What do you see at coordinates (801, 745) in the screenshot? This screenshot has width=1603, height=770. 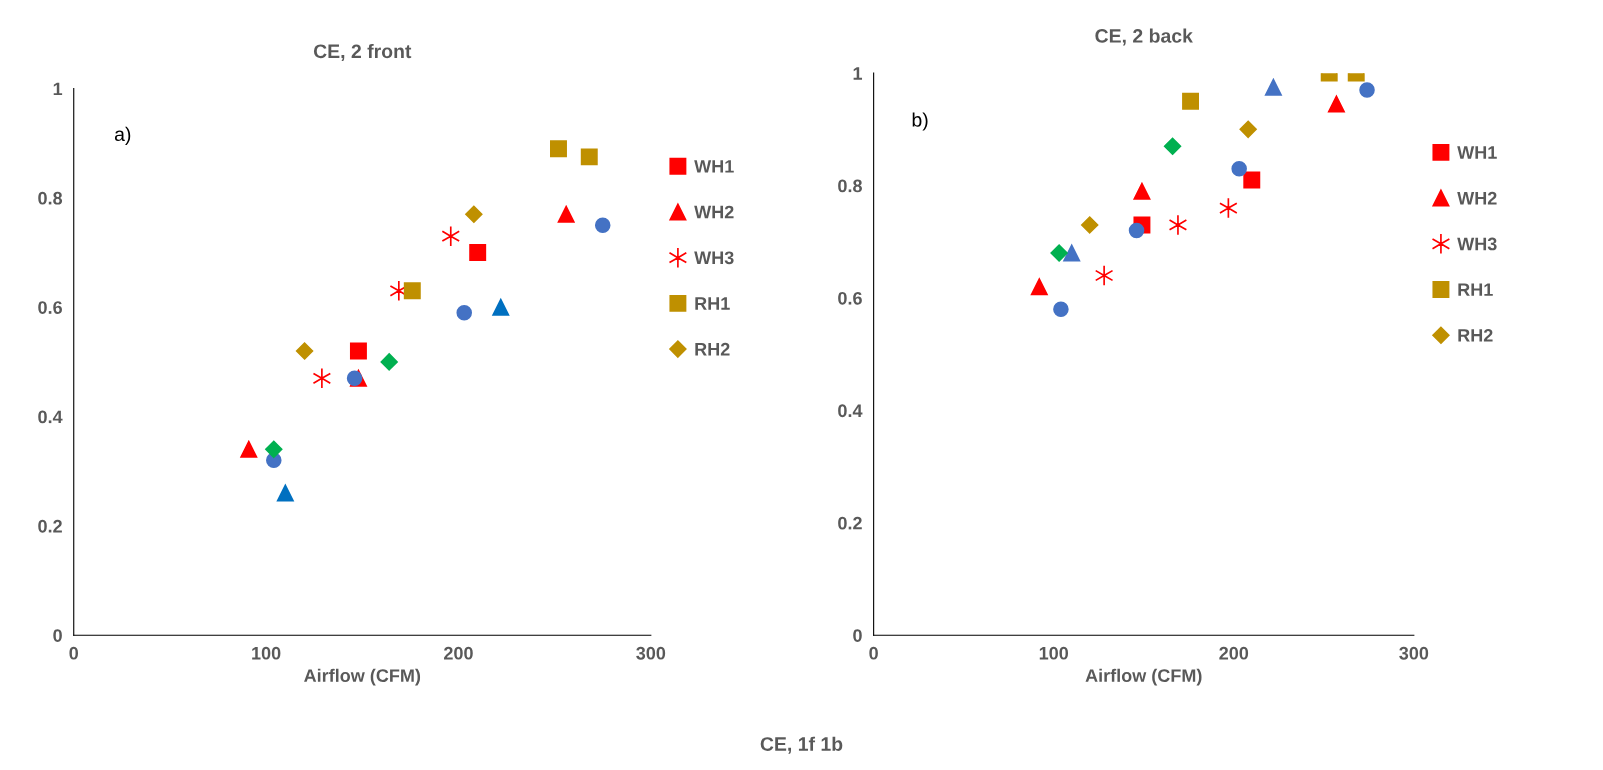 I see `text: CE, 1f 1b` at bounding box center [801, 745].